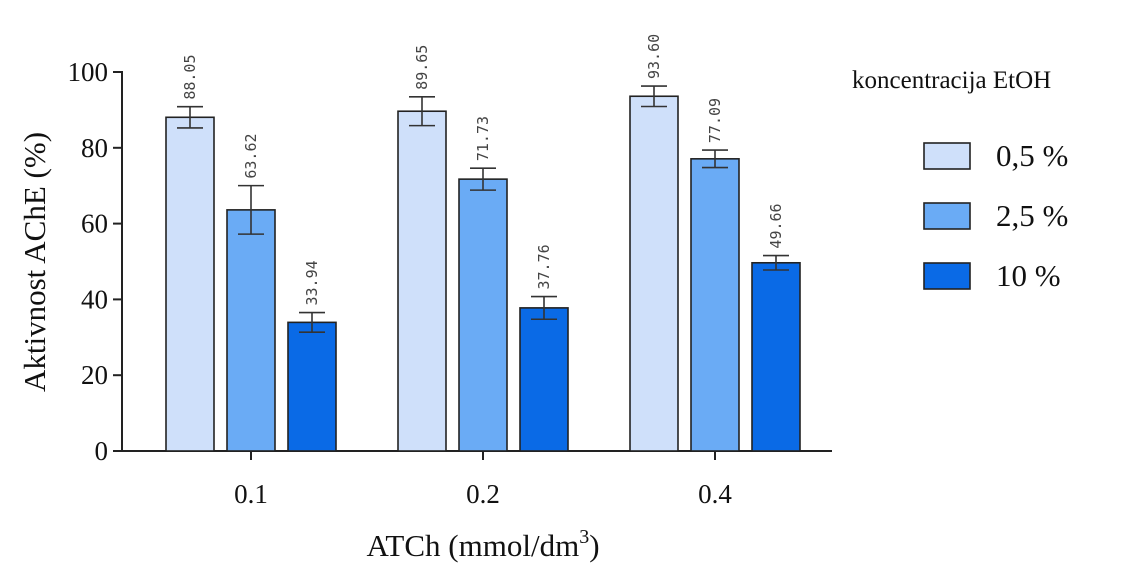 This screenshot has width=1133, height=573. What do you see at coordinates (94, 375) in the screenshot?
I see `y-tick-label: 20` at bounding box center [94, 375].